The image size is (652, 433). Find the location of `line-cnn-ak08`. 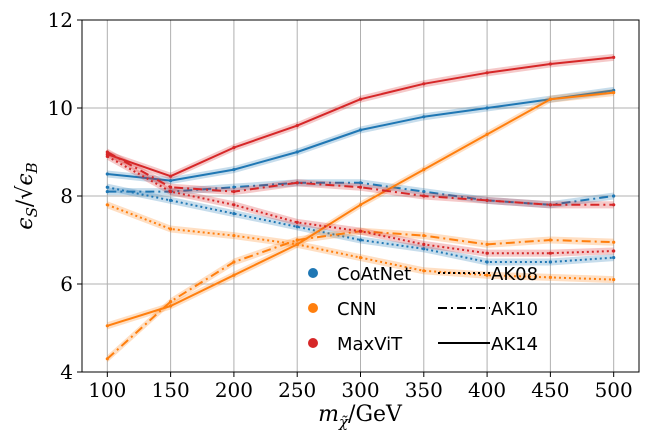

line-cnn-ak08 is located at coordinates (360, 242).